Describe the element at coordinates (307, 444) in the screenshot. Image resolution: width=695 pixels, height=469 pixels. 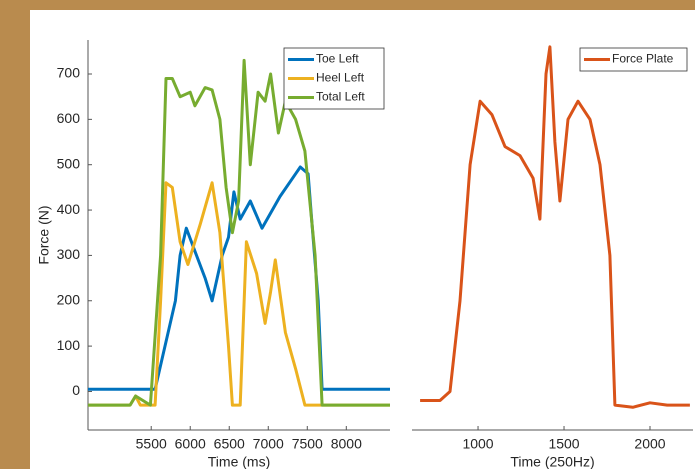
I see `x-tick-label: 7500` at that location.